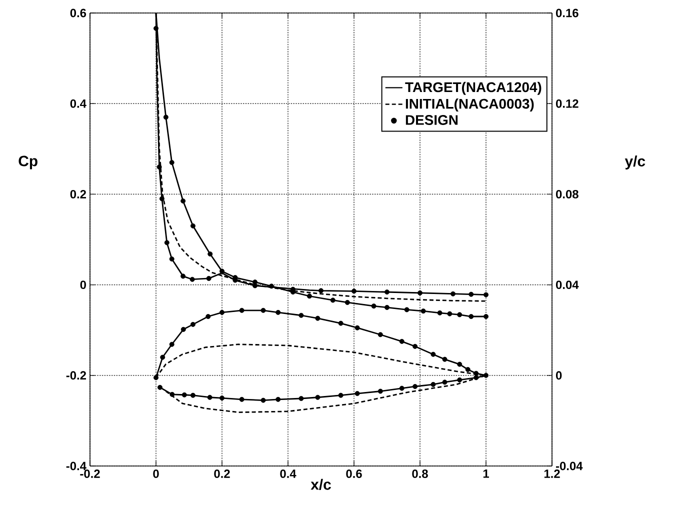 The width and height of the screenshot is (675, 529). What do you see at coordinates (76, 375) in the screenshot?
I see `y-tick-label: -0.2` at bounding box center [76, 375].